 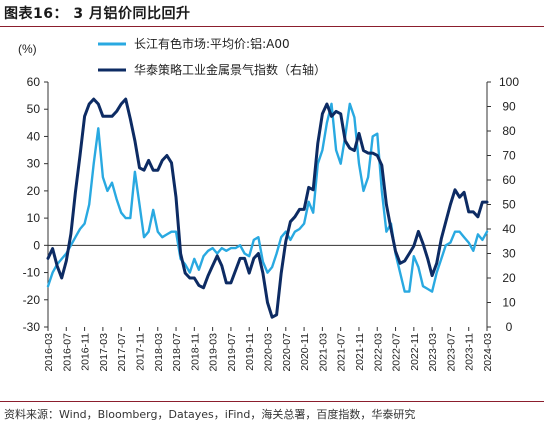 I want to click on page-title: 图表16： 3 月铝价同比回升, so click(x=97, y=14).